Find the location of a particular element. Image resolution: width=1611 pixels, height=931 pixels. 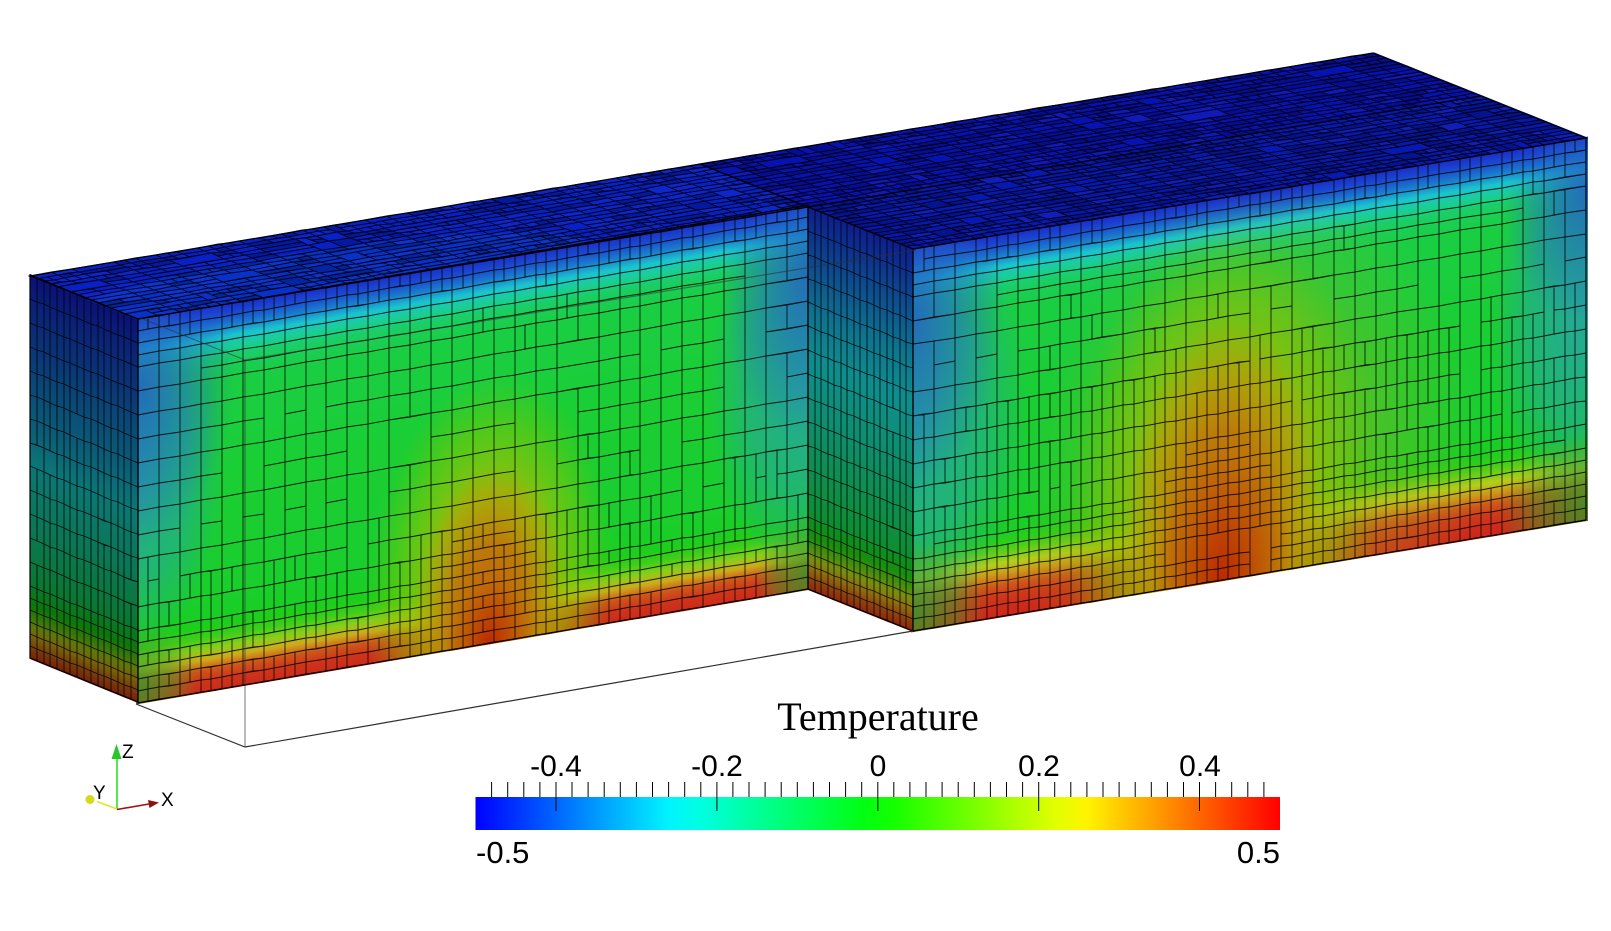

svg-text: 0.4 is located at coordinates (1200, 766).